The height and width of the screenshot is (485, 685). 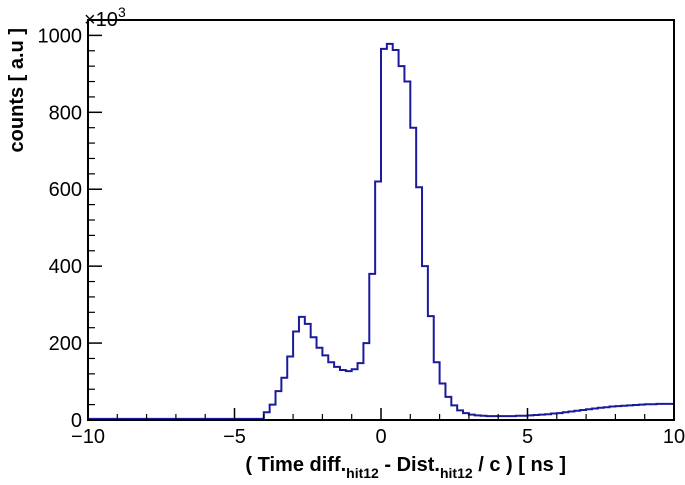 I want to click on y-tick-label: 600, so click(x=65, y=190).